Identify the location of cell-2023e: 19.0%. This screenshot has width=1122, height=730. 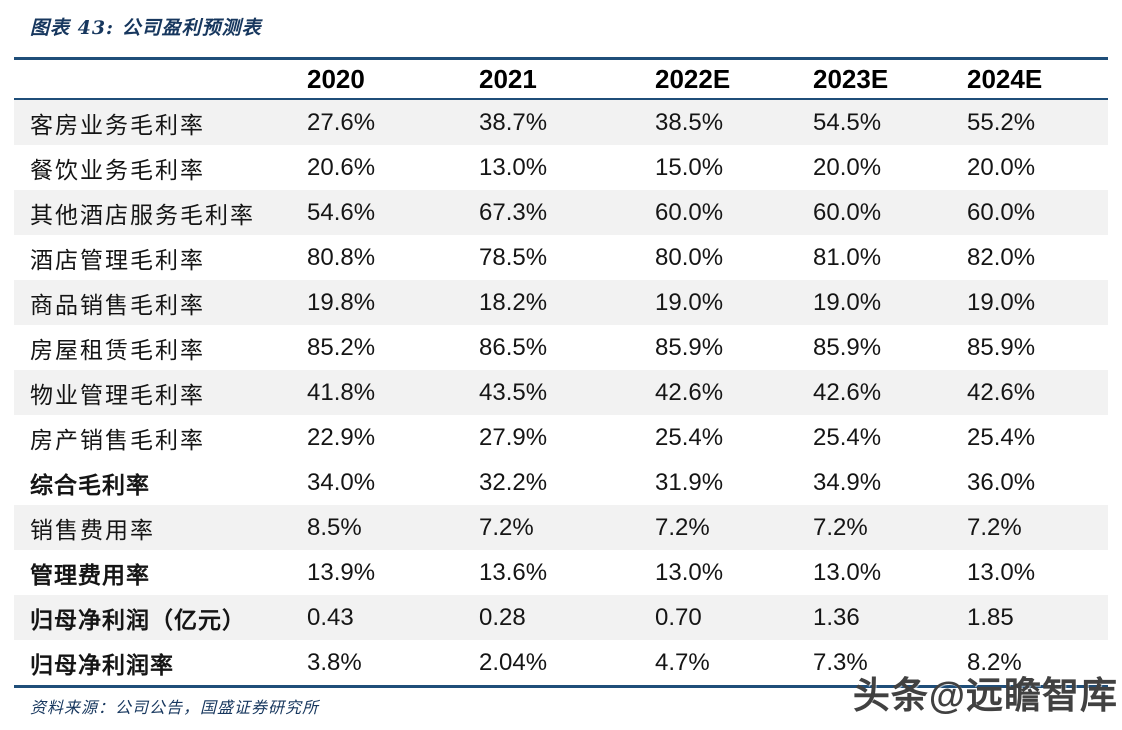
(847, 302).